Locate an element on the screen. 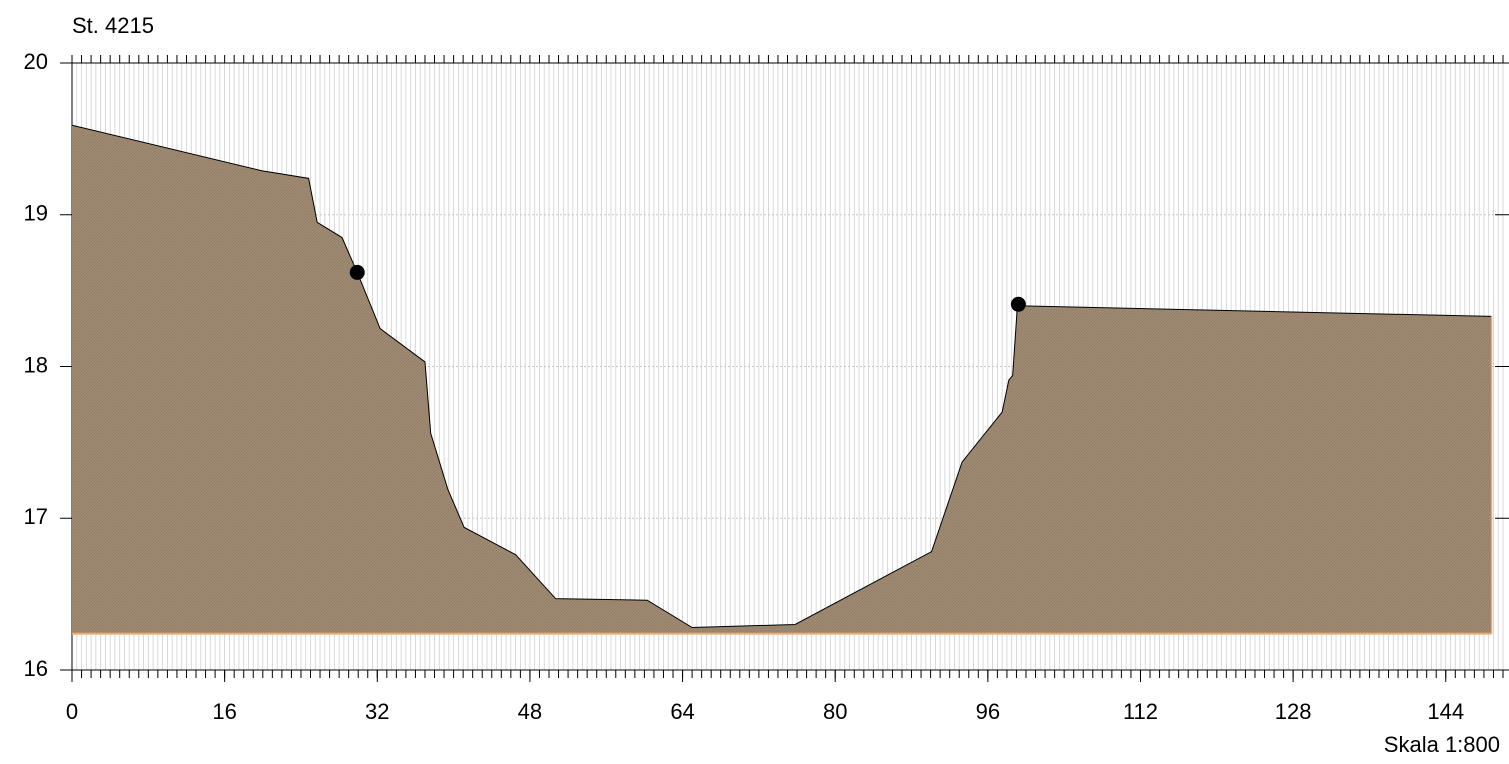 This screenshot has height=764, width=1509. x-tick-label: 112 is located at coordinates (1140, 711).